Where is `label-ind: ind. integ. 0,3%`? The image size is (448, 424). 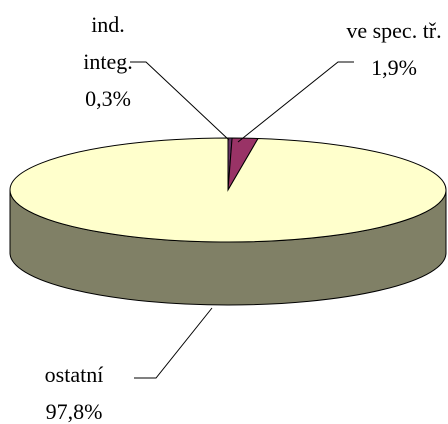
label-ind: ind. integ. 0,3% is located at coordinates (108, 61).